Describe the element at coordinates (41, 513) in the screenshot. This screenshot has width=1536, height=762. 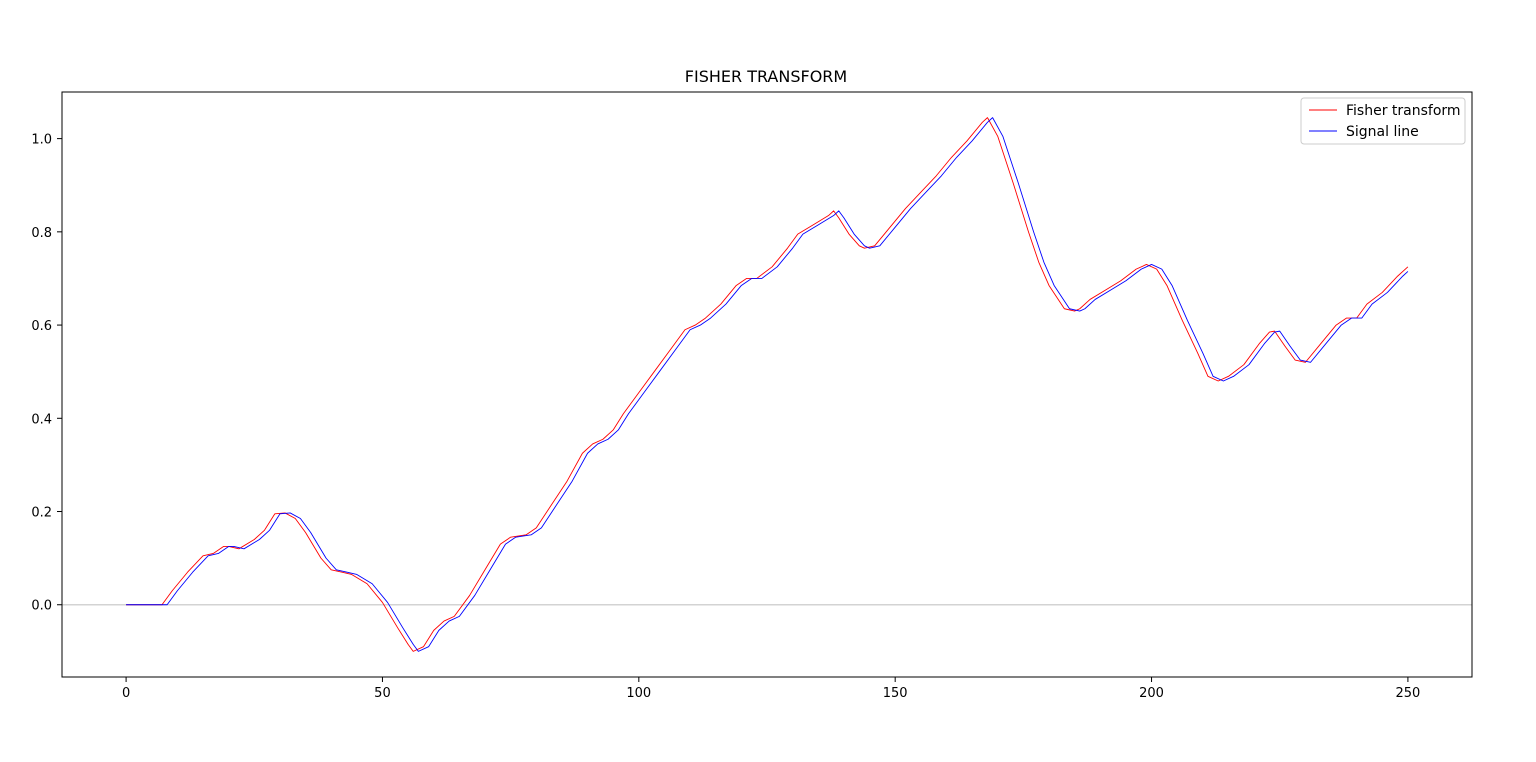
I see `y-tick-label: 0.2` at that location.